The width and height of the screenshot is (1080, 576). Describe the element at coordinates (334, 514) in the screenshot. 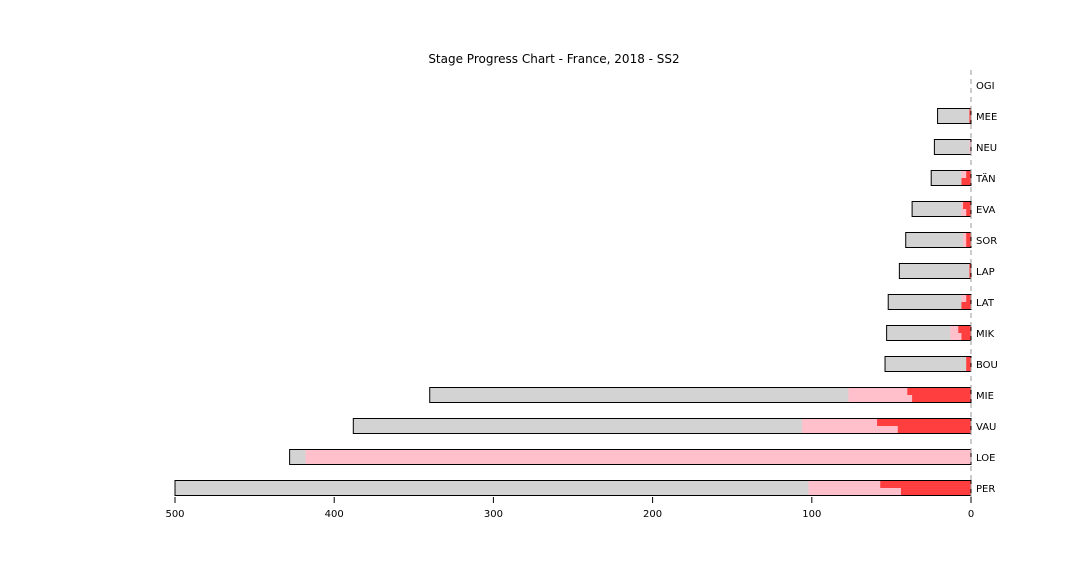

I see `x-tick-label: 400` at that location.